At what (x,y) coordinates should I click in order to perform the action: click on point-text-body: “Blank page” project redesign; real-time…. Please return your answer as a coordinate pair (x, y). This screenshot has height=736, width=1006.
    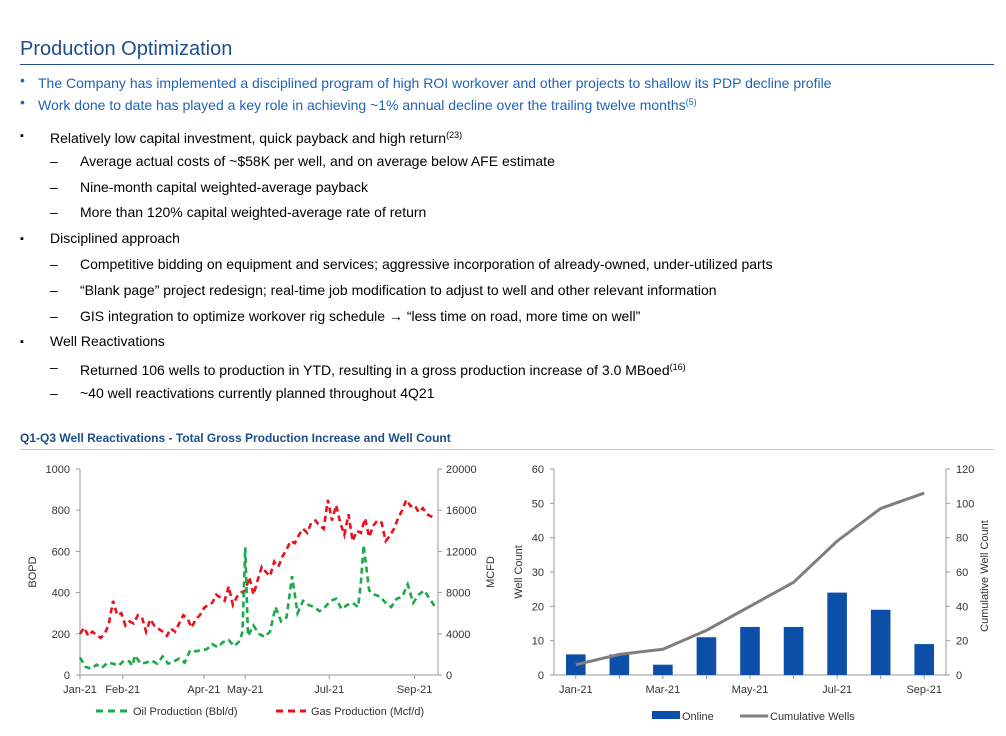
    Looking at the image, I should click on (398, 289).